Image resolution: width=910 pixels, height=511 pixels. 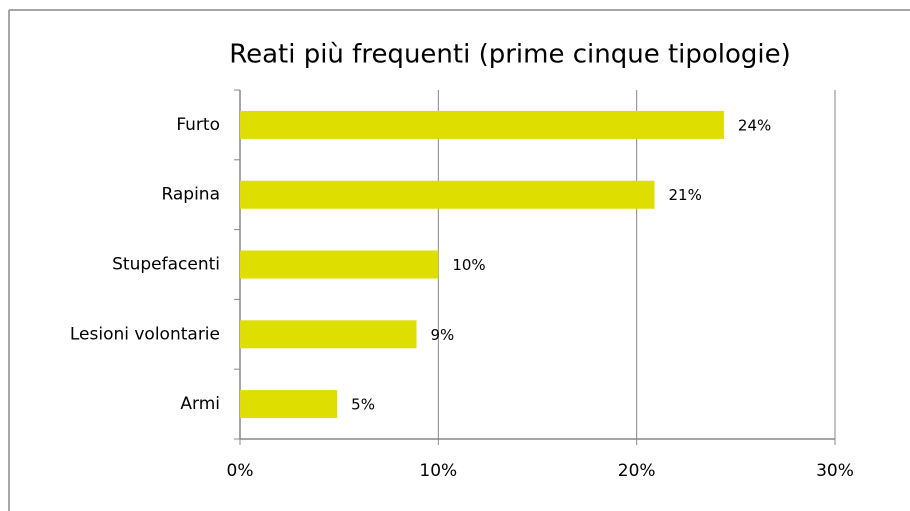 What do you see at coordinates (190, 195) in the screenshot?
I see `y-tick-label: Rapina` at bounding box center [190, 195].